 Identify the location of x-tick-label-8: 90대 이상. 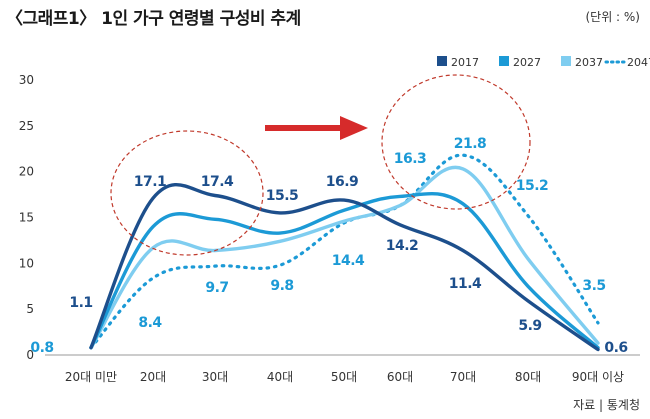
(598, 377).